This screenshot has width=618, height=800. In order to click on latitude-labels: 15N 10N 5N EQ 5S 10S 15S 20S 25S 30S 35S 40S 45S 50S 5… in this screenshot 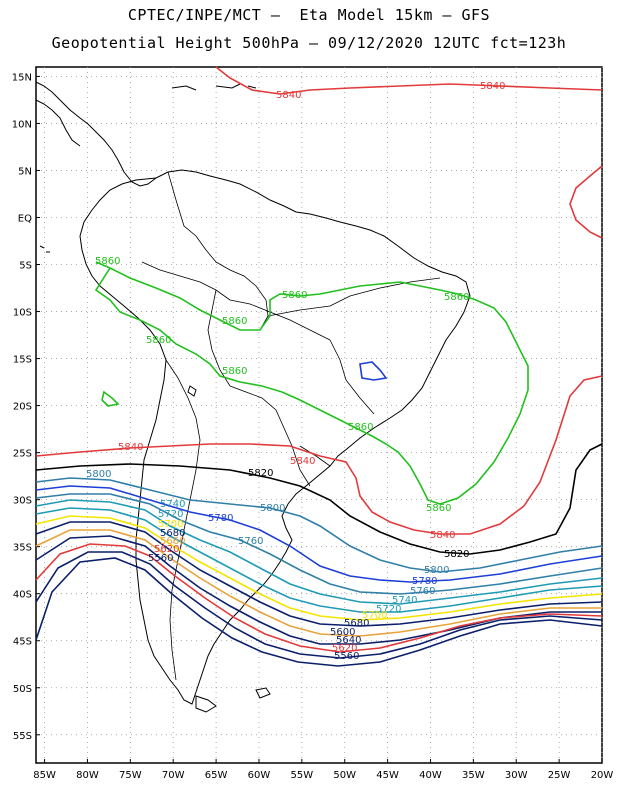, I will do `click(22, 406)`.